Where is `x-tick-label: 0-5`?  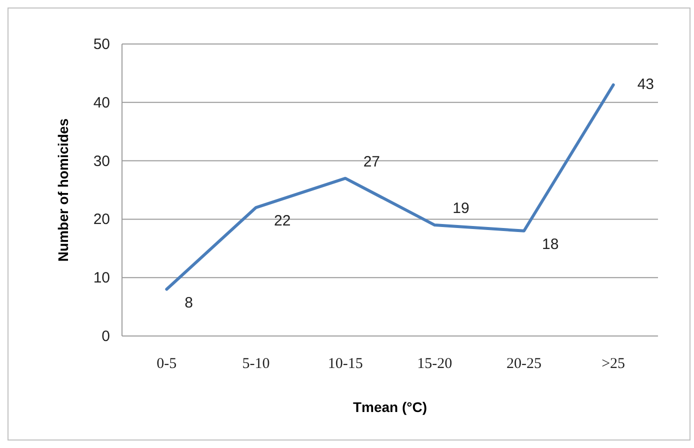
x-tick-label: 0-5 is located at coordinates (166, 364).